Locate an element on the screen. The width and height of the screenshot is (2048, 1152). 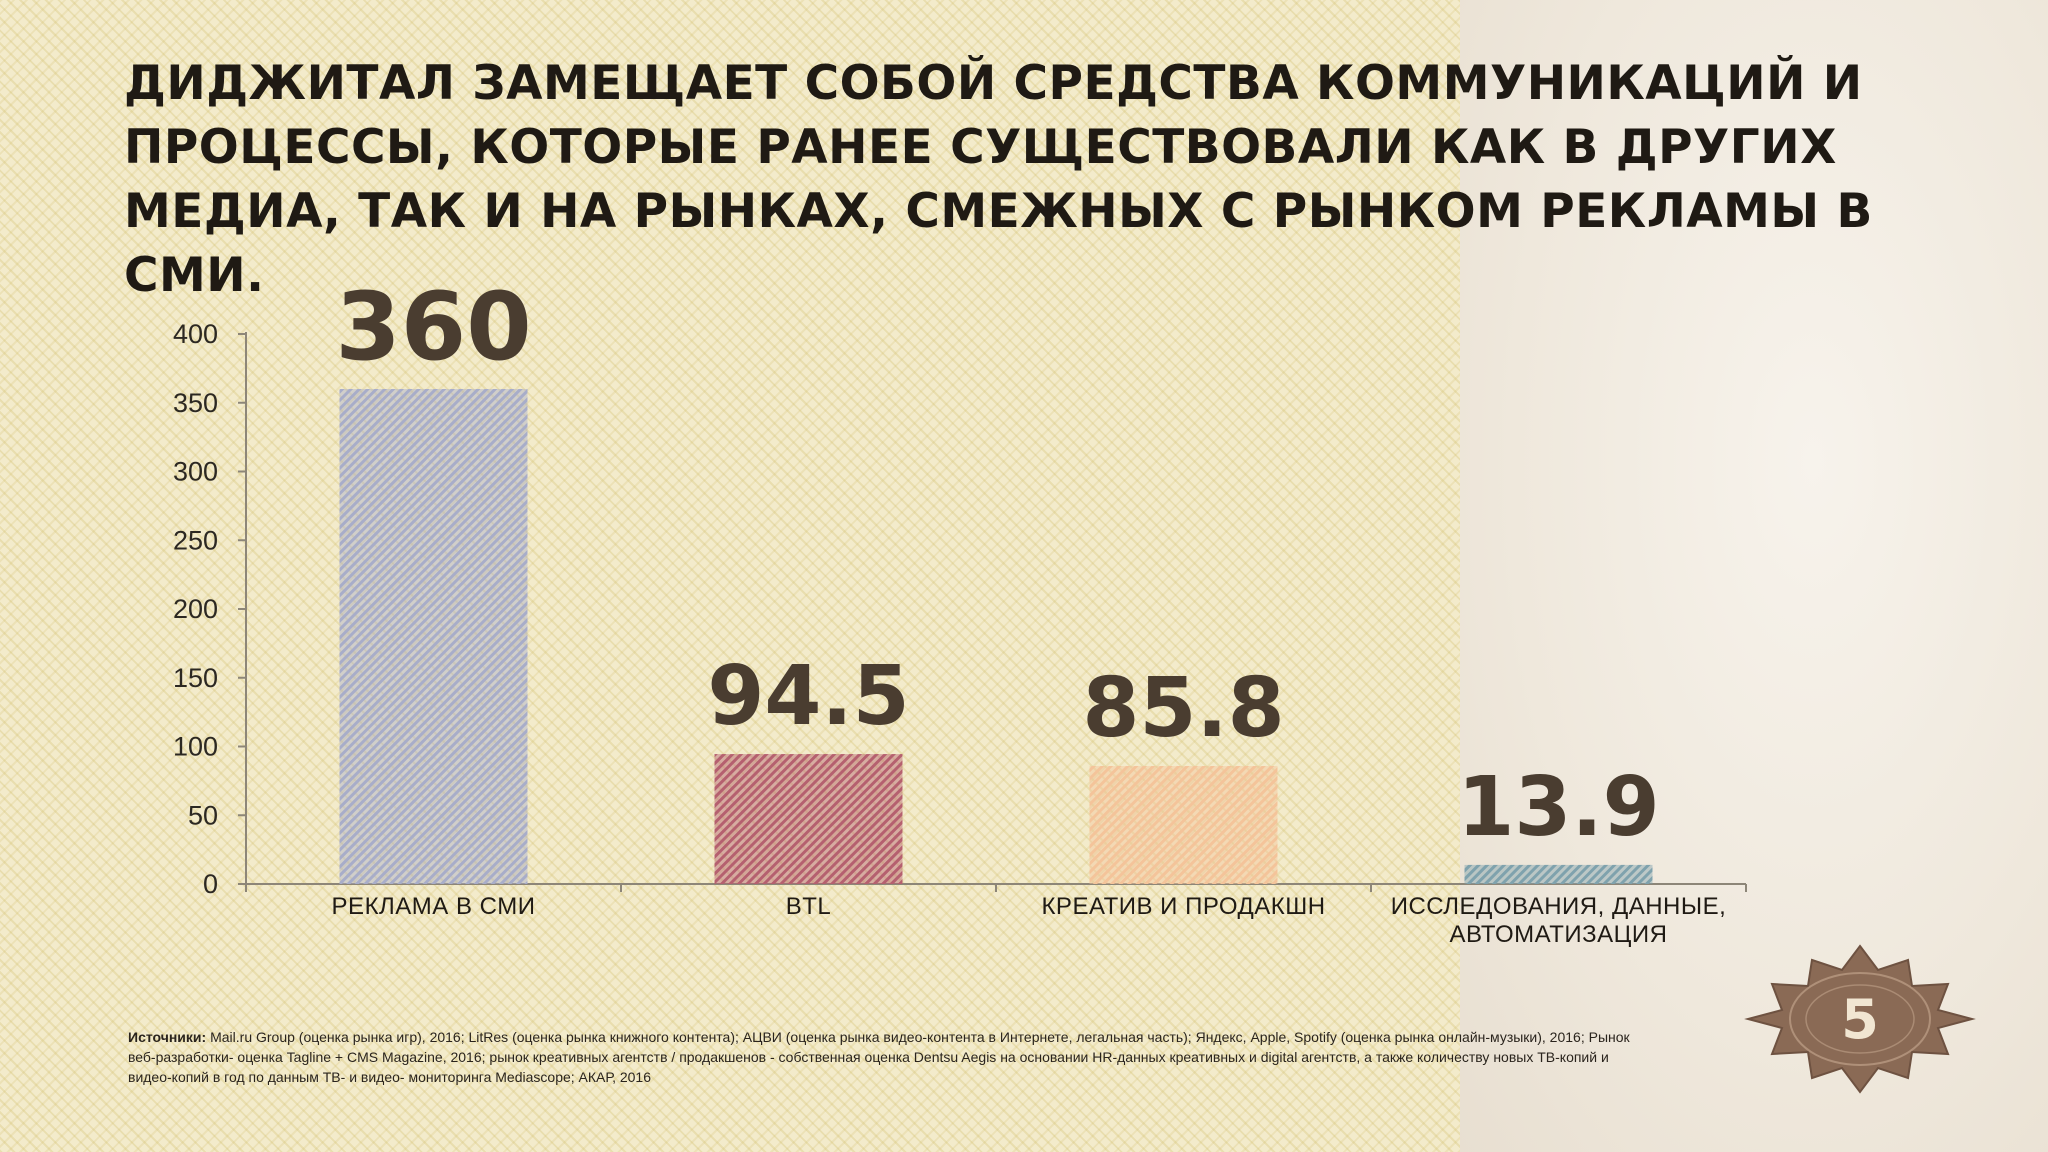
y-tick-label: 350 is located at coordinates (195, 403).